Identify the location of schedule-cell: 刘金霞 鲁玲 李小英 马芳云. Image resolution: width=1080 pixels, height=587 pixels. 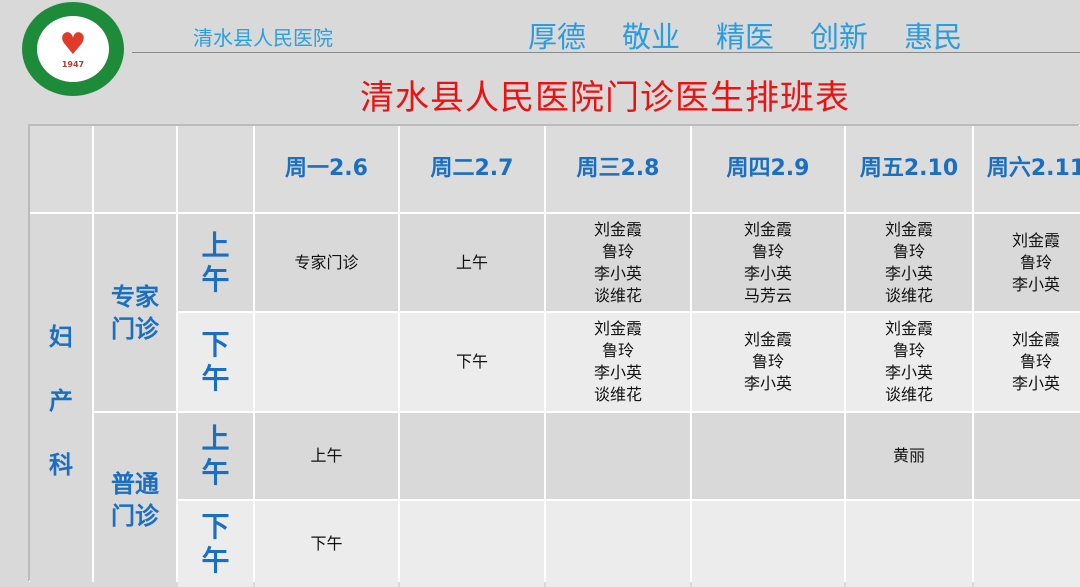
(768, 262).